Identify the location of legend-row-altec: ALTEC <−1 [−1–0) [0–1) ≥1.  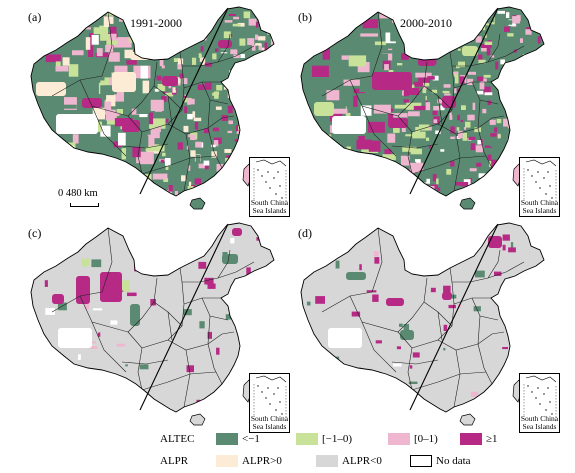
(360, 440).